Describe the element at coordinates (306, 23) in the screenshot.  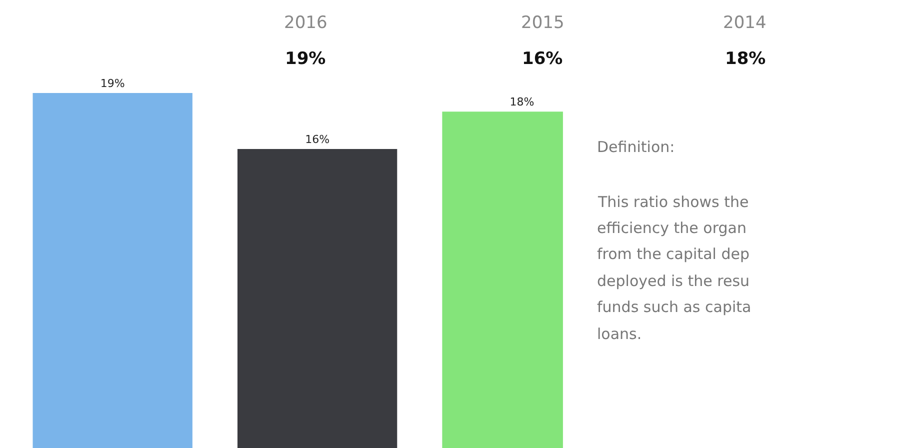
I see `text: 2016` at that location.